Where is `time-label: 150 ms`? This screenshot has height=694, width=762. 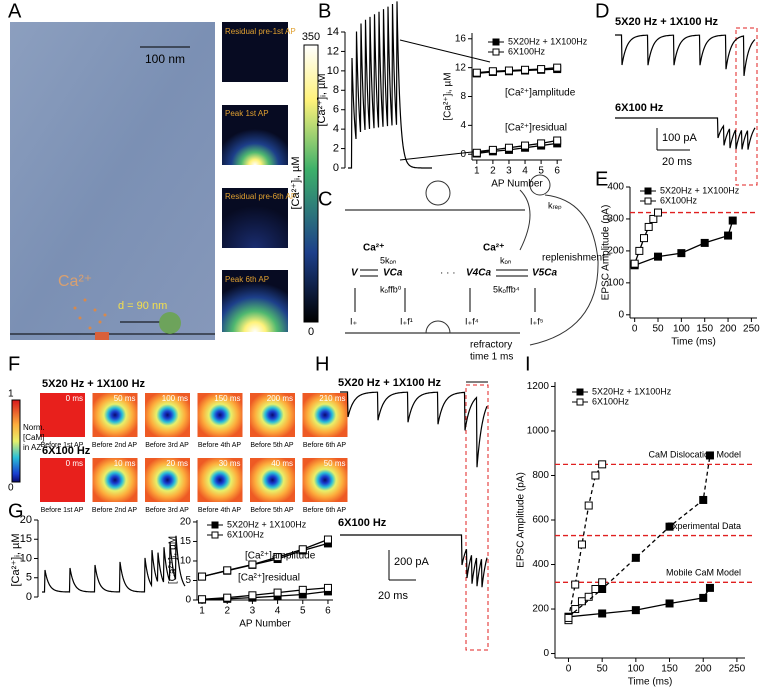
time-label: 150 ms is located at coordinates (227, 398).